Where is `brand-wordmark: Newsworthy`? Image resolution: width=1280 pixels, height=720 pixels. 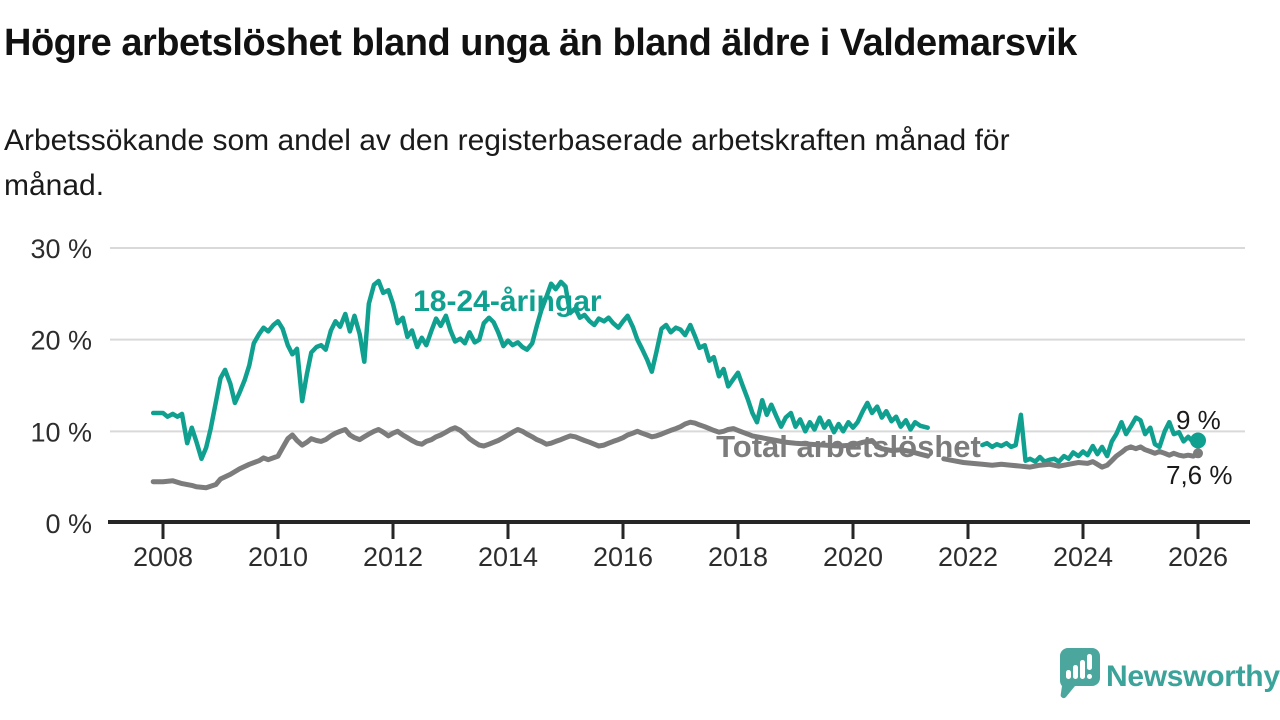
brand-wordmark: Newsworthy is located at coordinates (1193, 676).